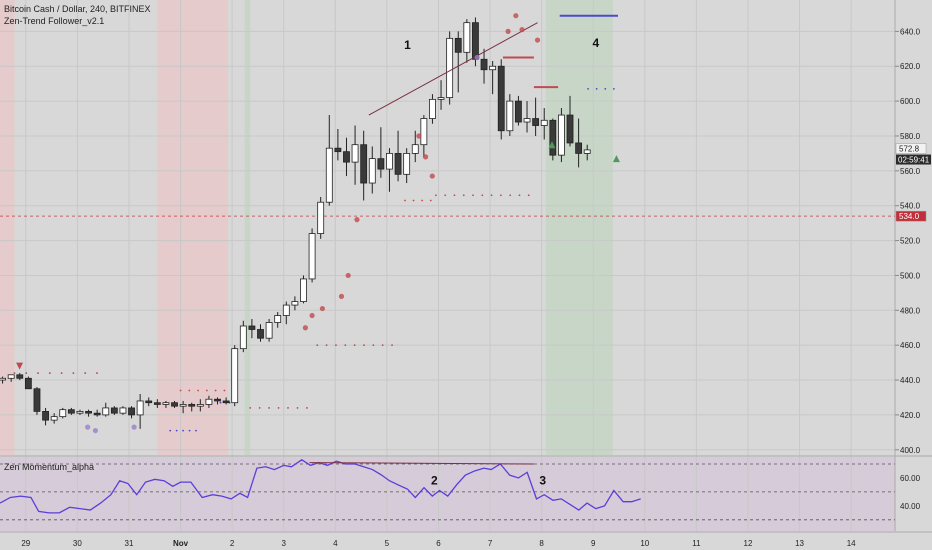 This screenshot has height=550, width=932. What do you see at coordinates (799, 543) in the screenshot?
I see `x-tick-label: 13` at bounding box center [799, 543].